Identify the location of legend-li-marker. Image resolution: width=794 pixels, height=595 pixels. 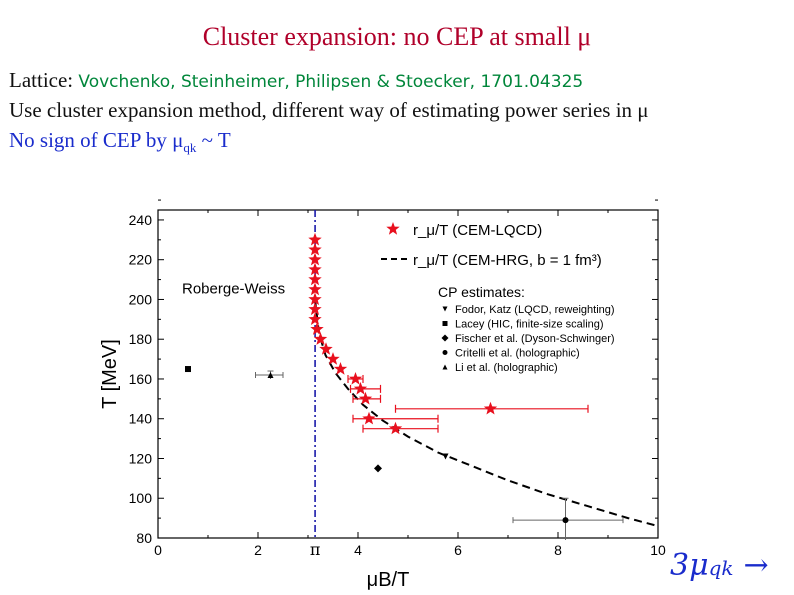
(445, 367).